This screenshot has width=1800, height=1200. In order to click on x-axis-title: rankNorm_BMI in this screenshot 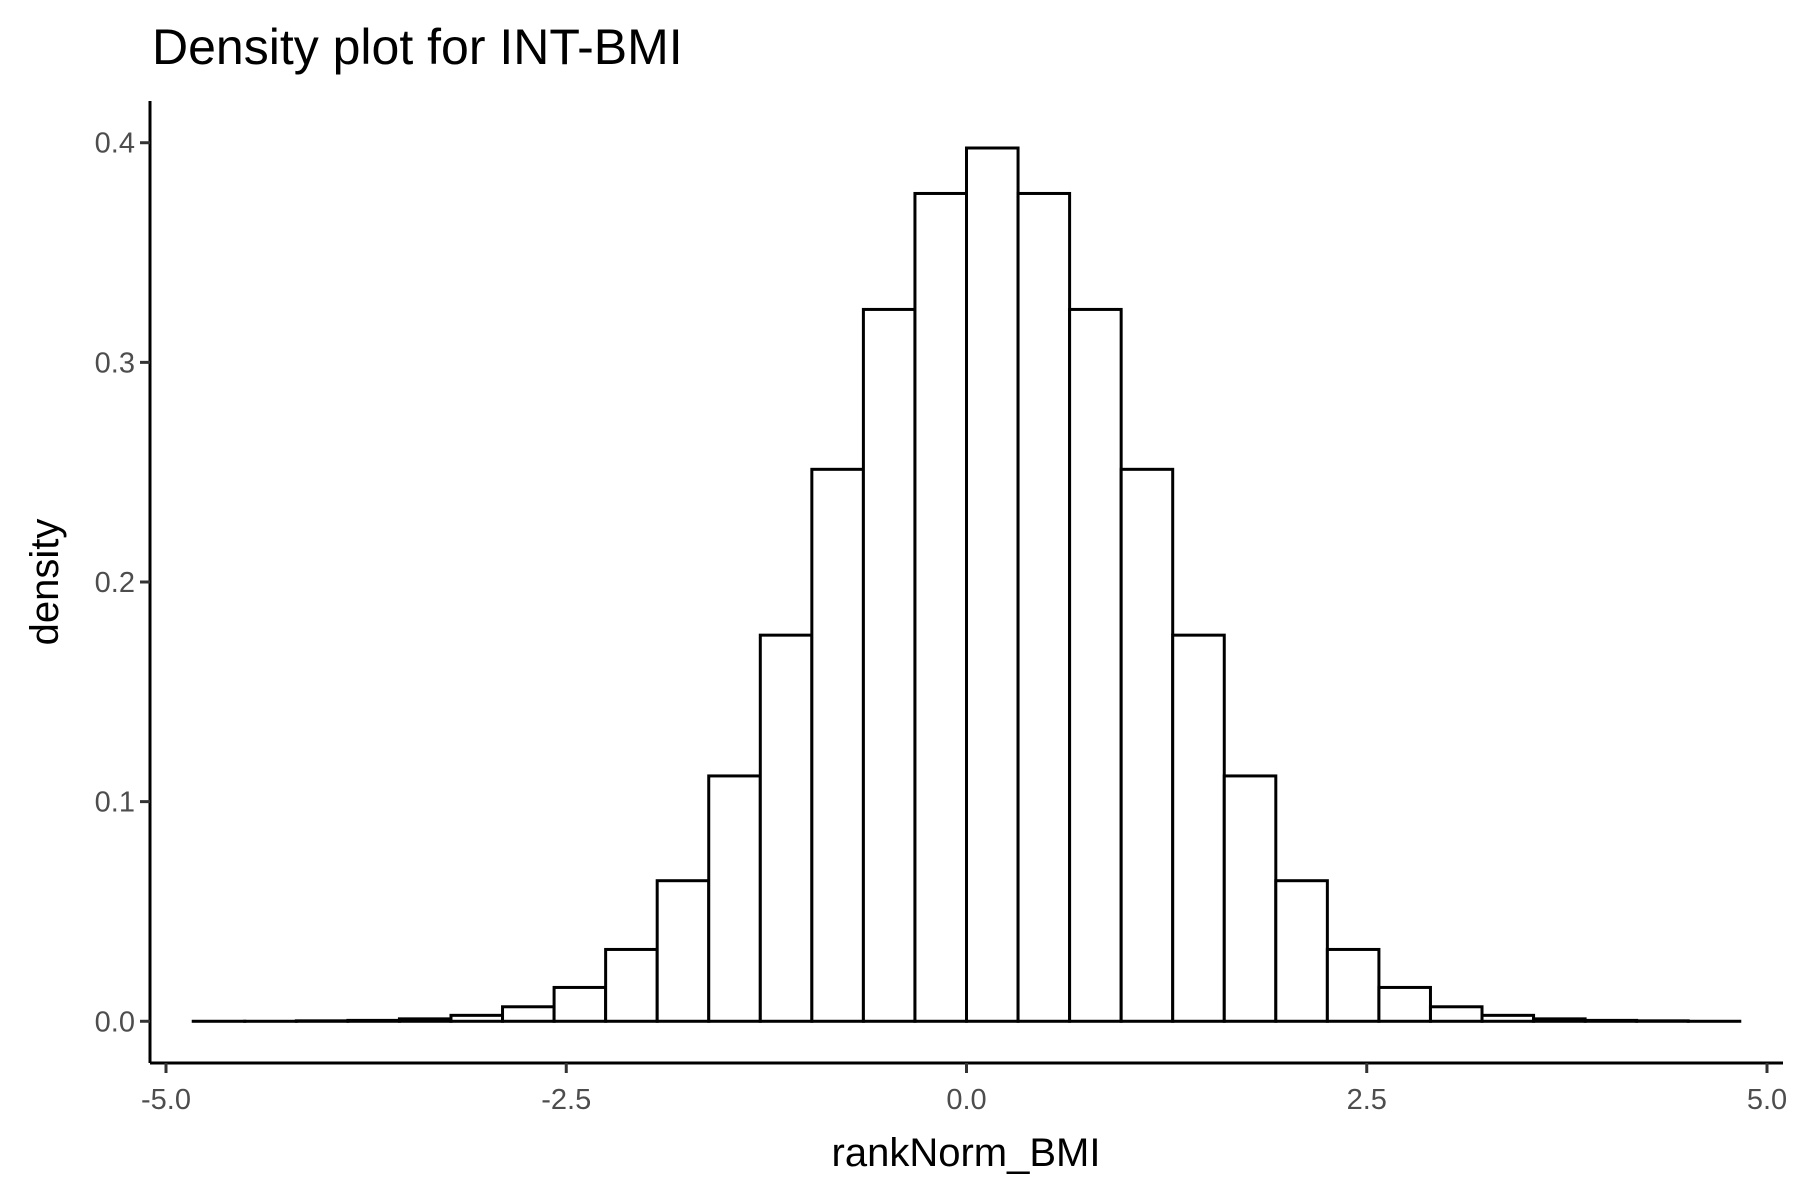, I will do `click(966, 1153)`.